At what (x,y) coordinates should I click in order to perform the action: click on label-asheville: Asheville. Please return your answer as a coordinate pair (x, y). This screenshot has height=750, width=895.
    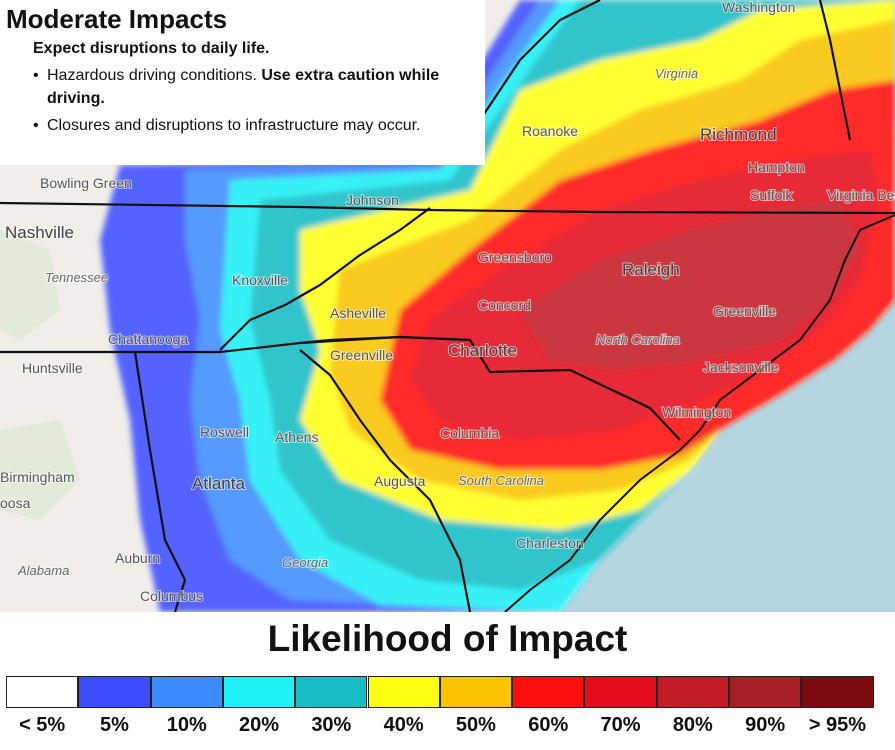
    Looking at the image, I should click on (358, 313).